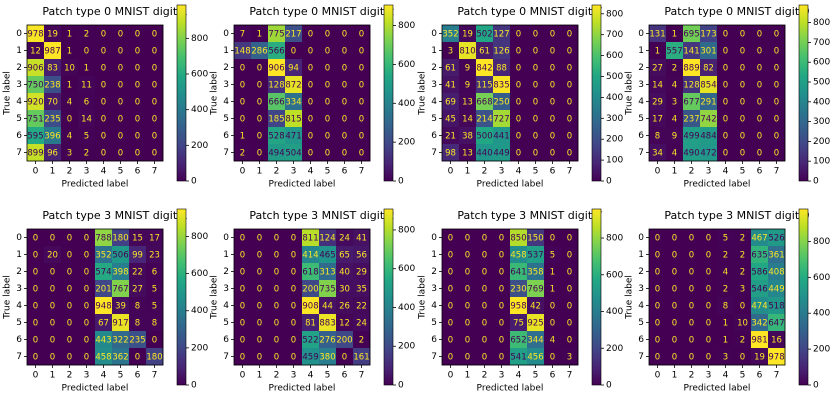 This screenshot has height=405, width=831. What do you see at coordinates (310, 273) in the screenshot?
I see `cell-label: 618` at bounding box center [310, 273].